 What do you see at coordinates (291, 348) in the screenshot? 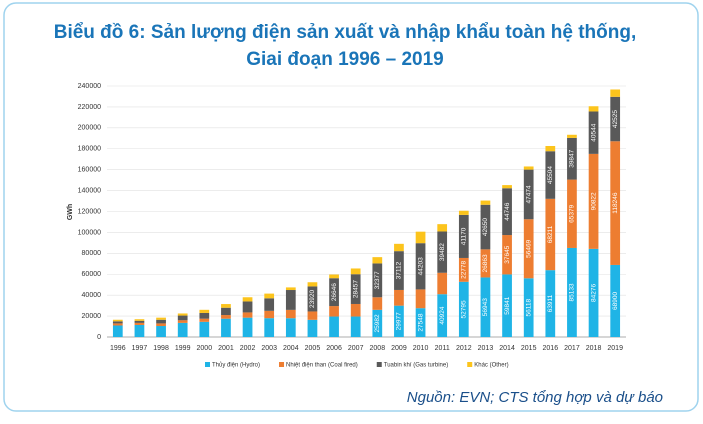
I see `x-tick-label: 2004` at bounding box center [291, 348].